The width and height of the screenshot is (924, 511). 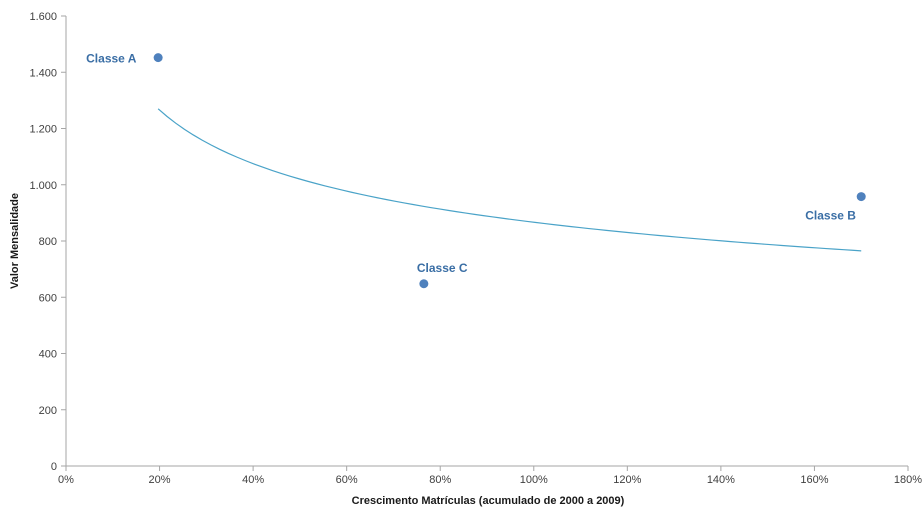 What do you see at coordinates (814, 480) in the screenshot?
I see `x-tick-label: 160%` at bounding box center [814, 480].